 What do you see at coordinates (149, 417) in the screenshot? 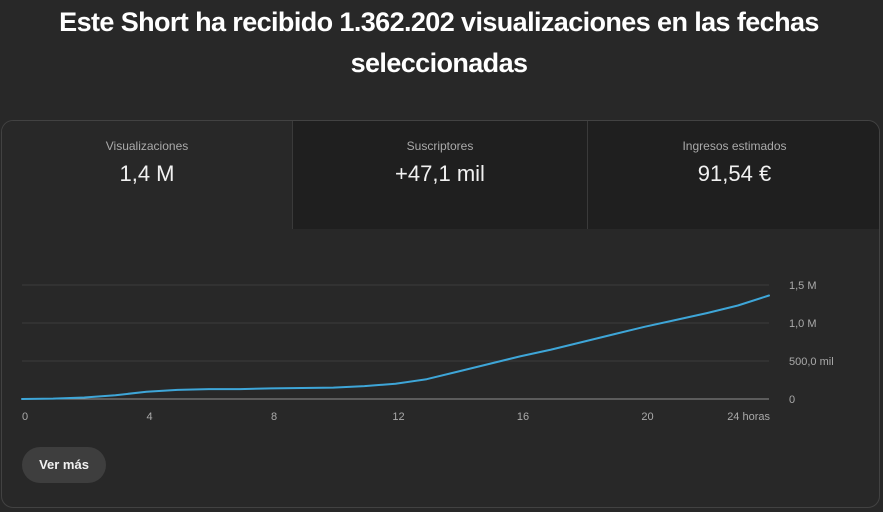
I see `x-tick-label: 4` at bounding box center [149, 417].